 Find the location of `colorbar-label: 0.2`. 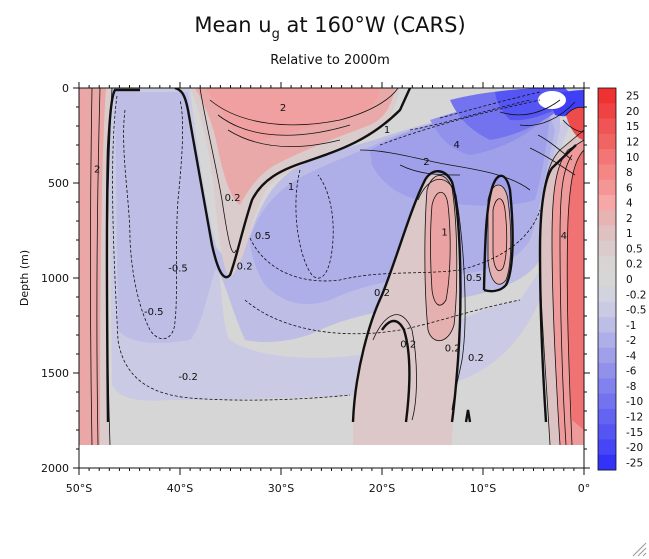

colorbar-label: 0.2 is located at coordinates (634, 265).